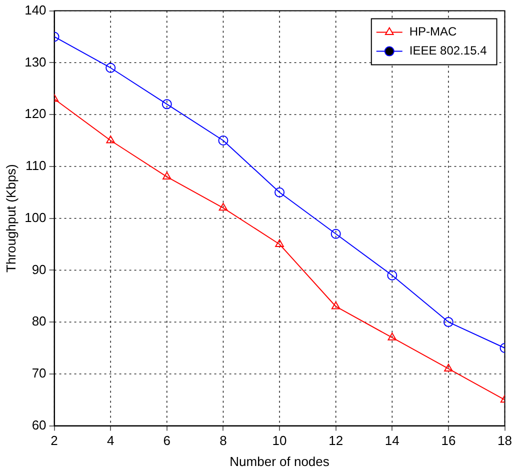 This screenshot has height=474, width=515. Describe the element at coordinates (167, 440) in the screenshot. I see `x-tick-label: 6` at that location.